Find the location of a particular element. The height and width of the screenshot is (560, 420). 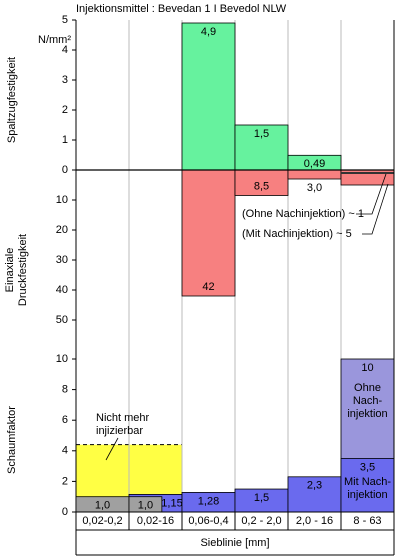

value-label: 8,5 is located at coordinates (261, 186).